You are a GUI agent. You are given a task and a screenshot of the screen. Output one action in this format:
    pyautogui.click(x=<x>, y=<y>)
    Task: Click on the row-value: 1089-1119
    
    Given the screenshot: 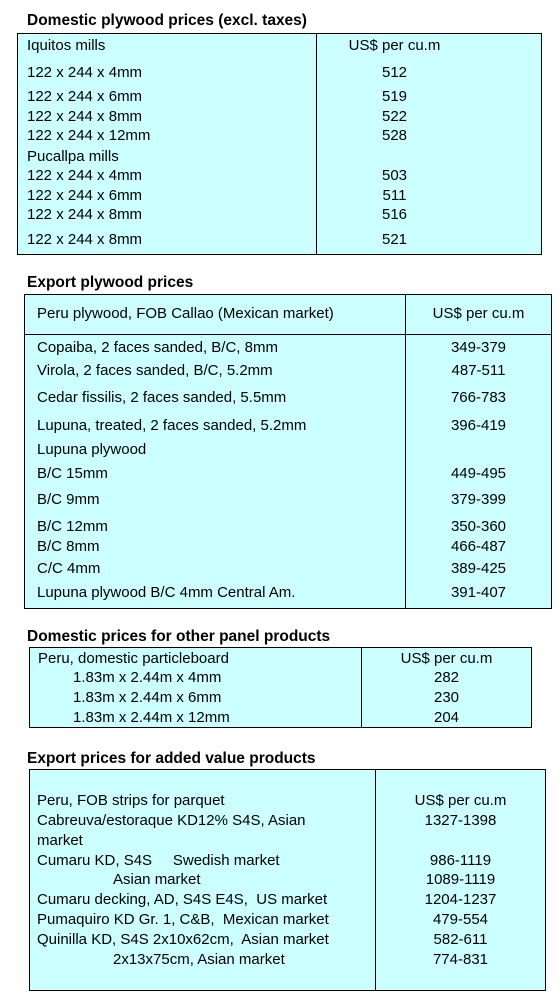 What is the action you would take?
    pyautogui.click(x=460, y=879)
    